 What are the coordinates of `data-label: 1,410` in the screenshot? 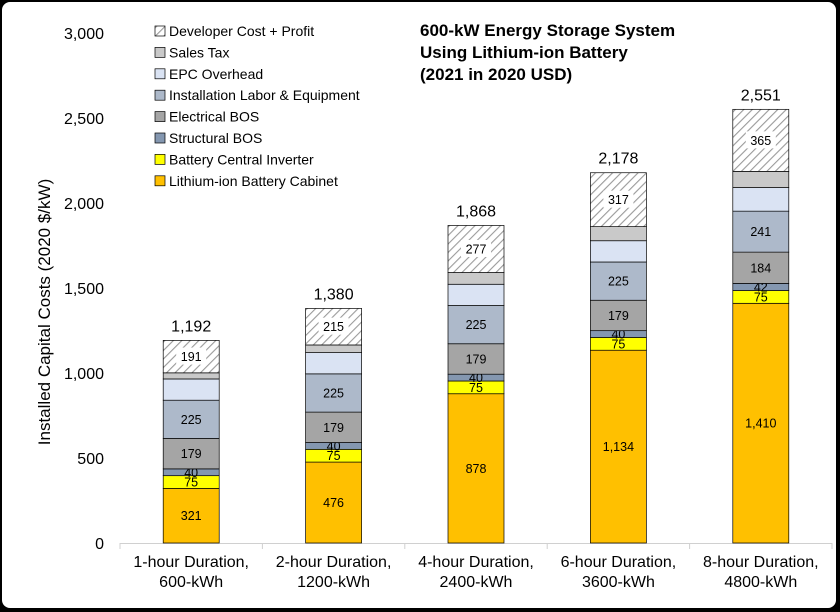 It's located at (760, 424).